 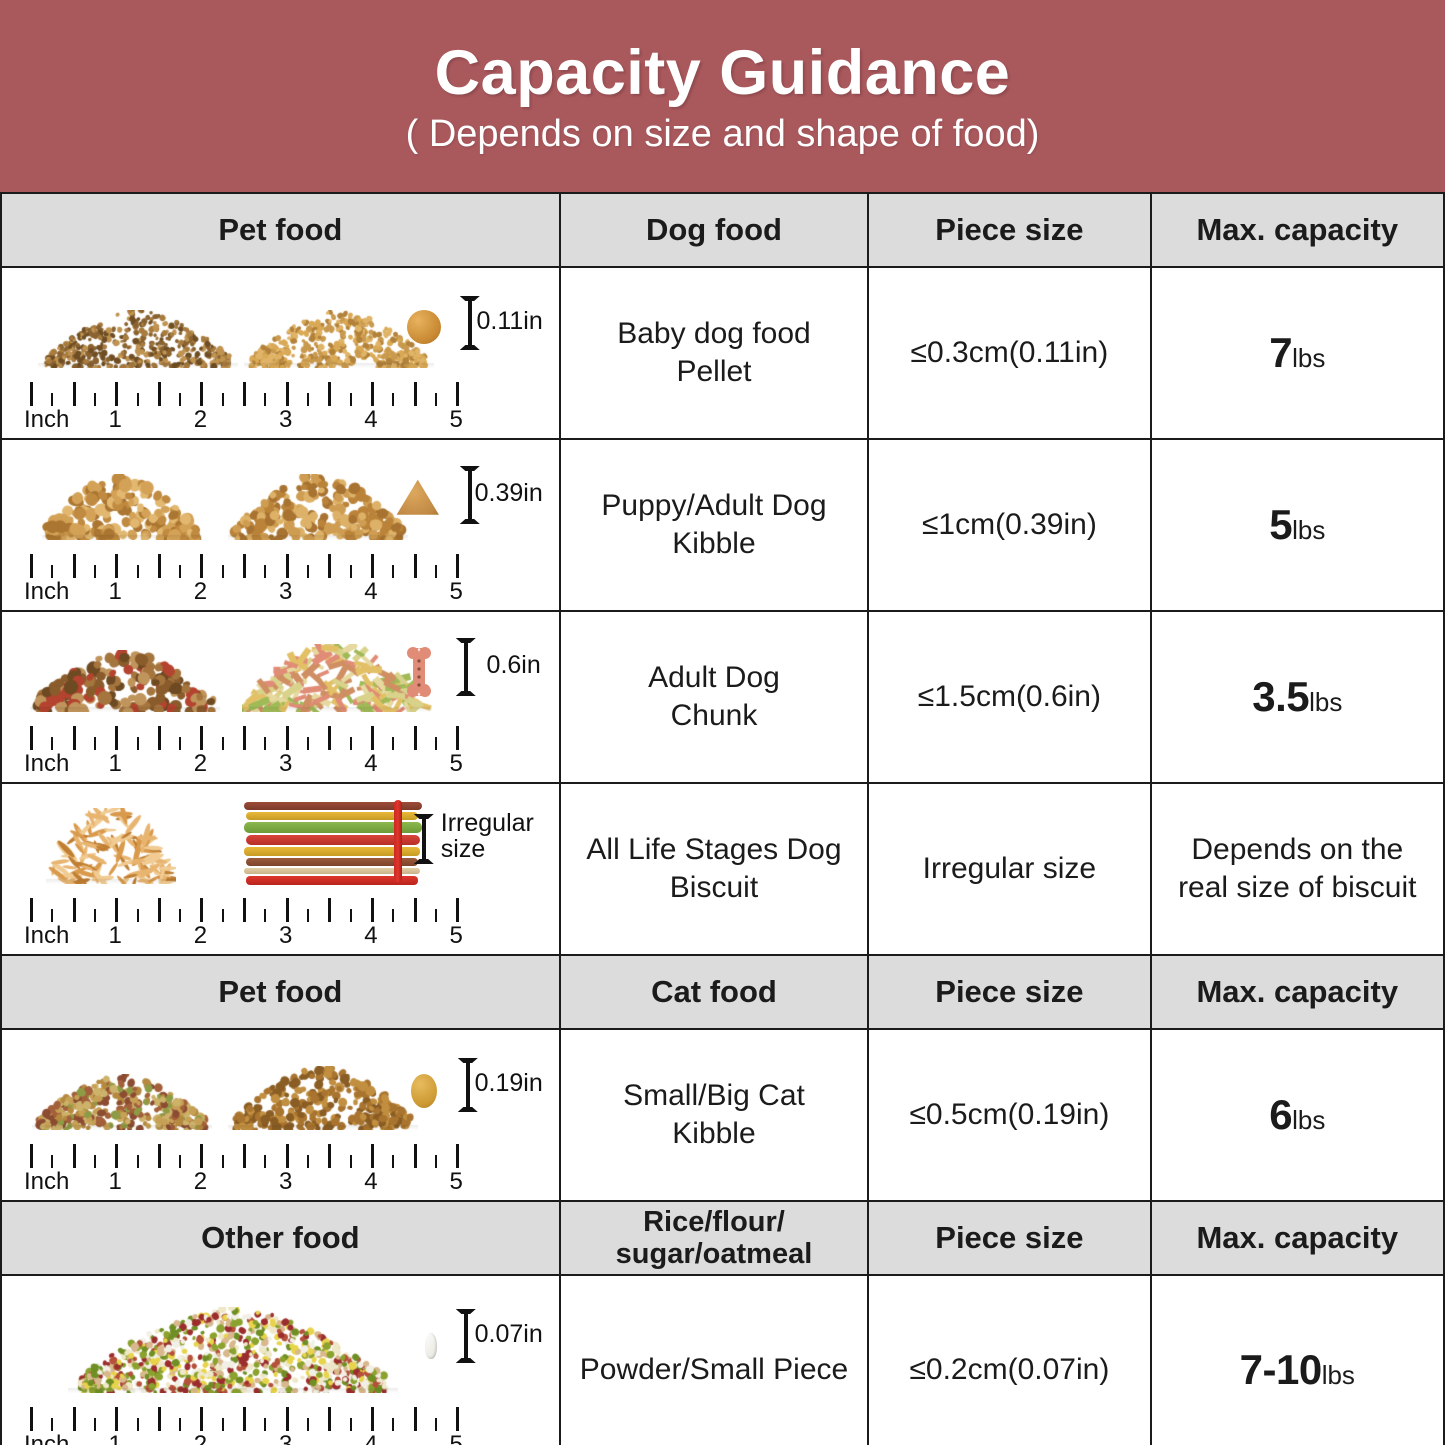 I want to click on food-name-line1: All Life Stages Dog, so click(x=714, y=849).